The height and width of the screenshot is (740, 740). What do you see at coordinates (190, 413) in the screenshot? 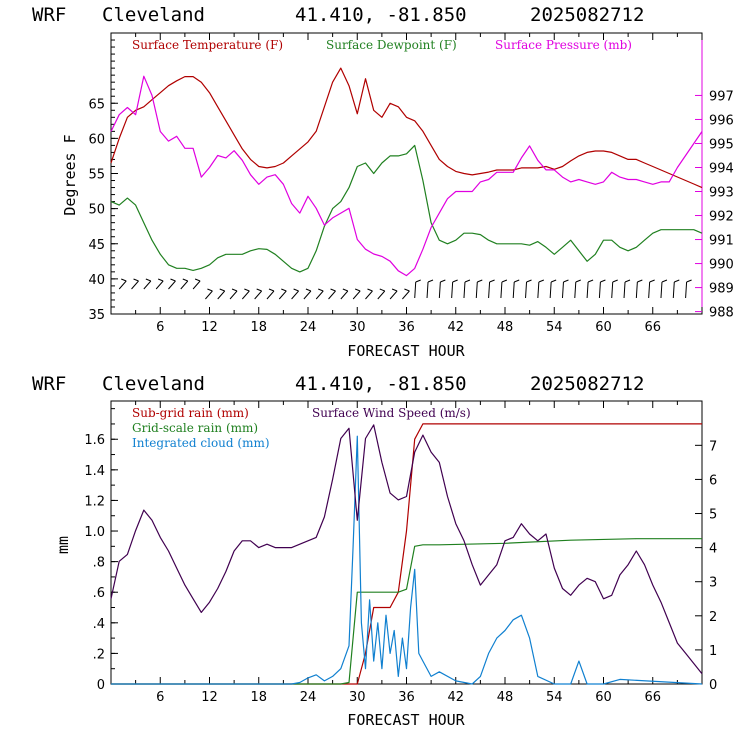
I see `legend-entry: Sub-grid rain (mm)` at bounding box center [190, 413].